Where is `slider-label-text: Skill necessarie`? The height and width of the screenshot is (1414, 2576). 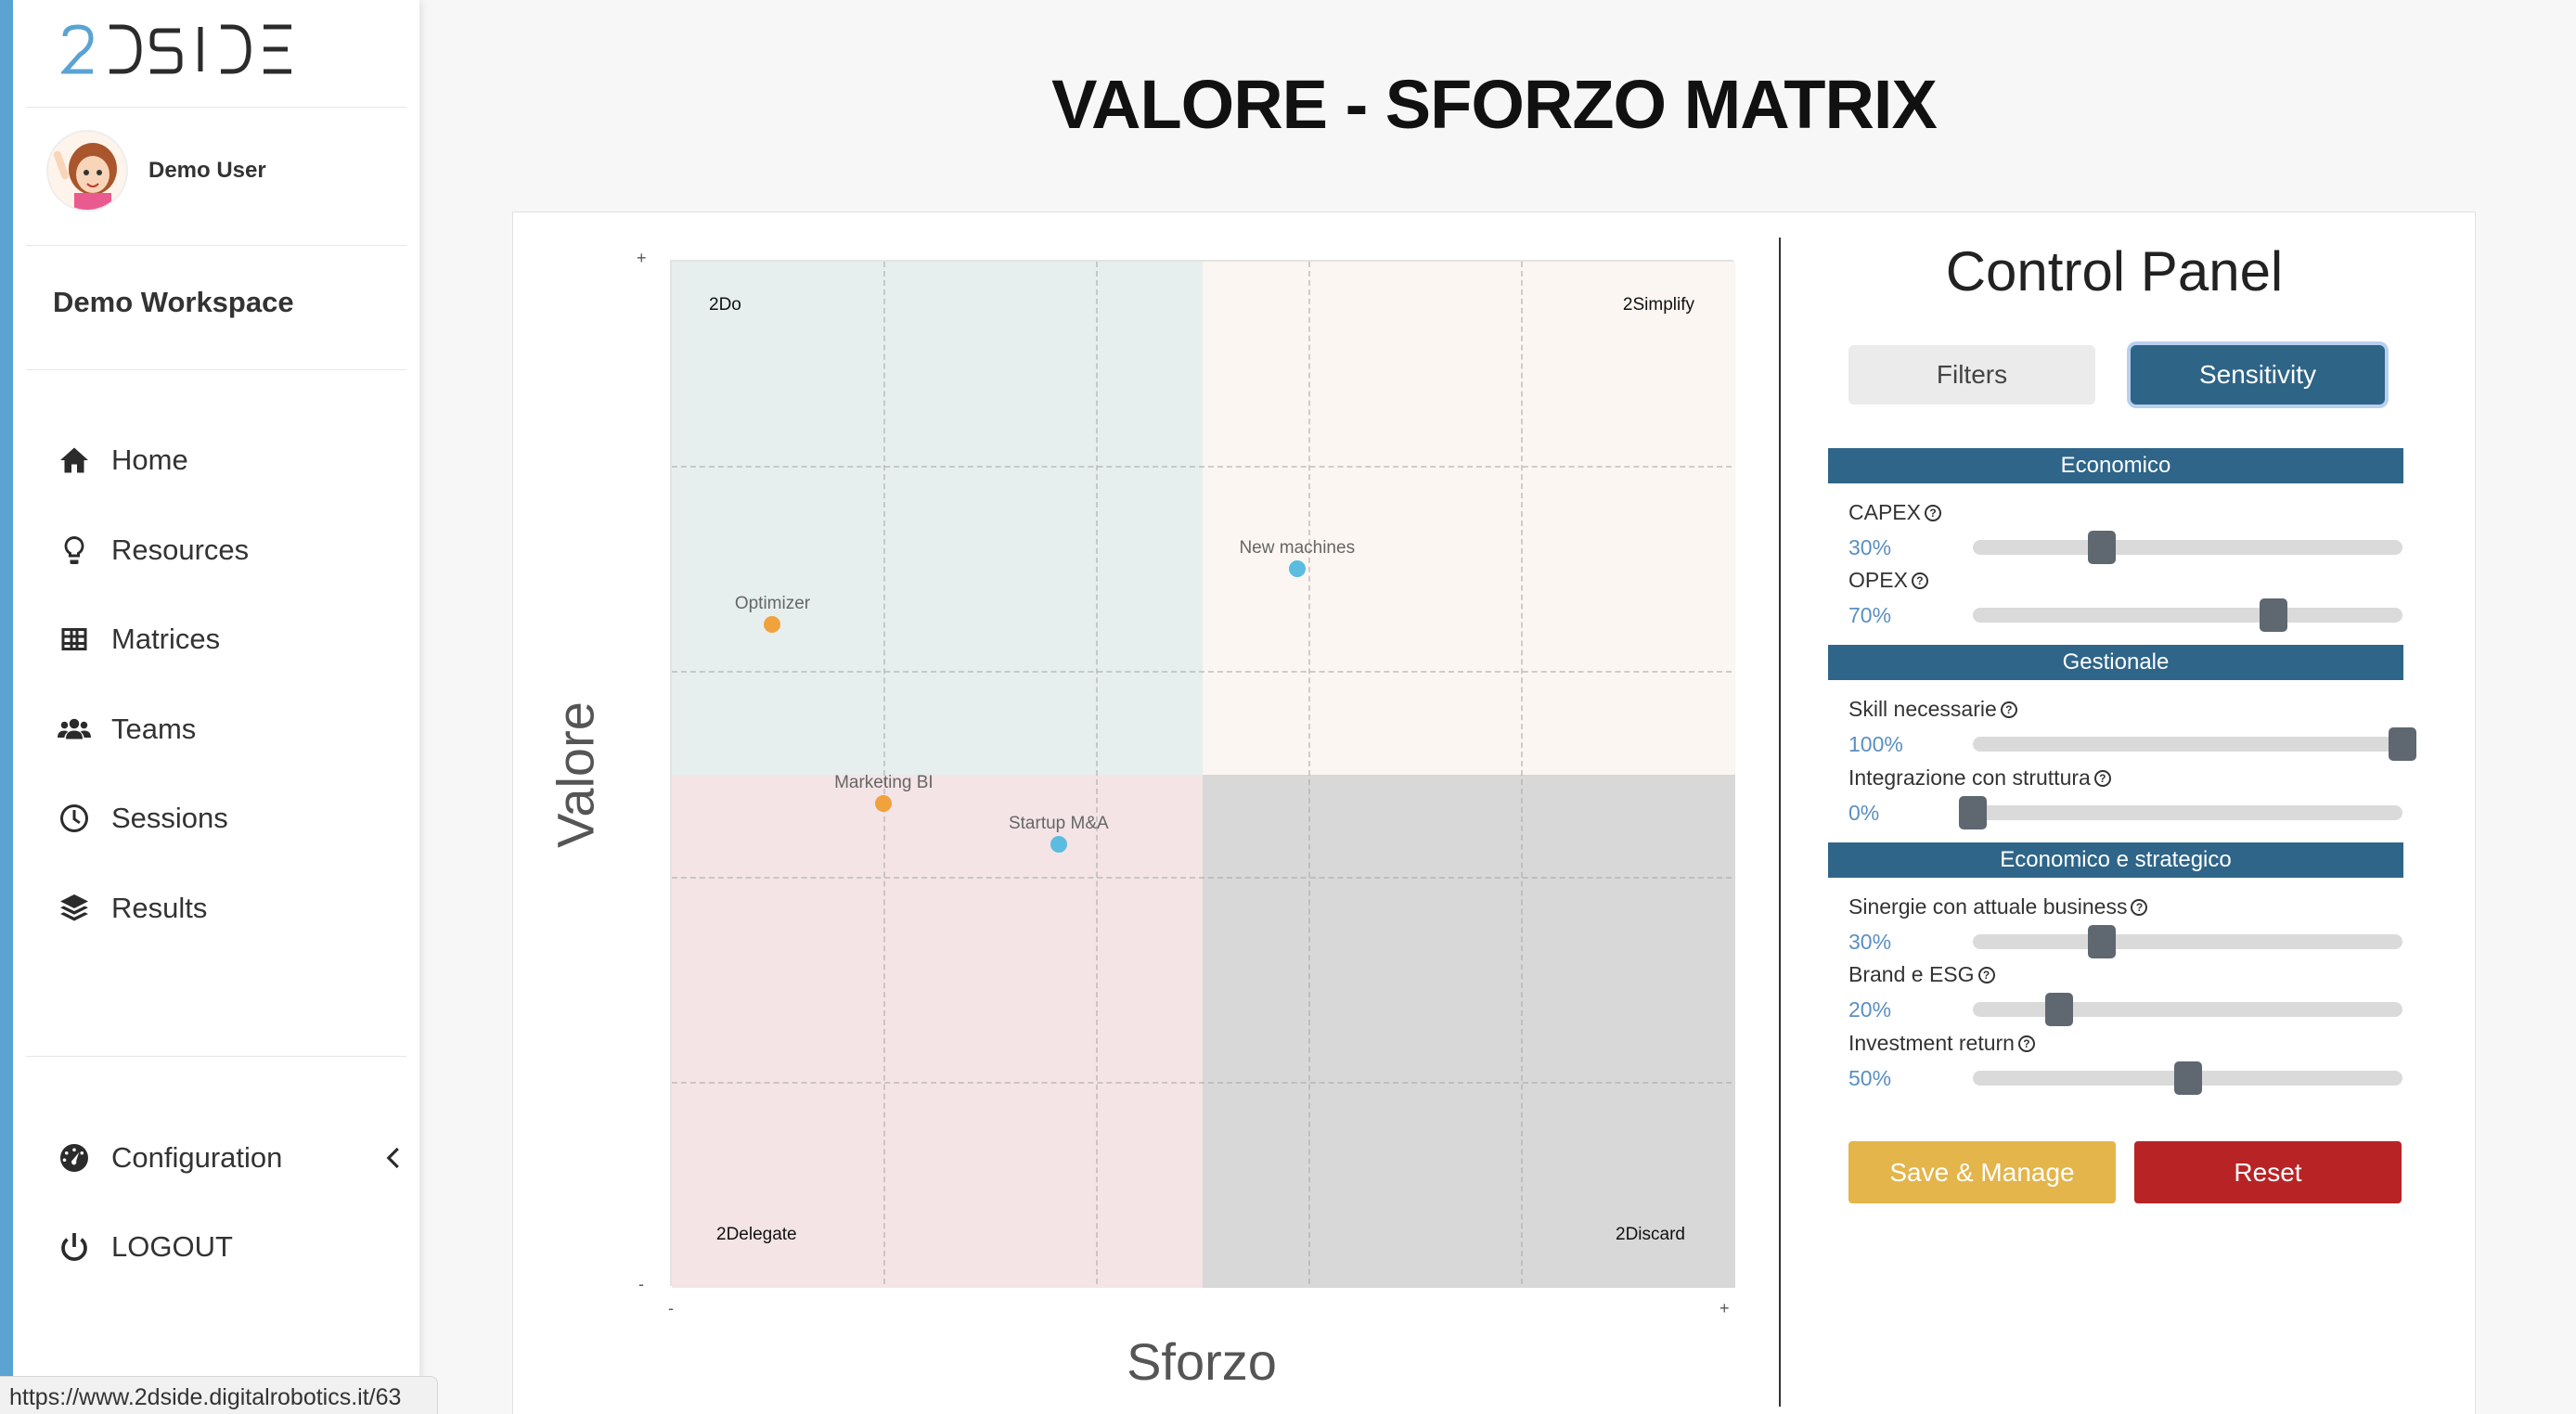
slider-label-text: Skill necessarie is located at coordinates (1923, 709).